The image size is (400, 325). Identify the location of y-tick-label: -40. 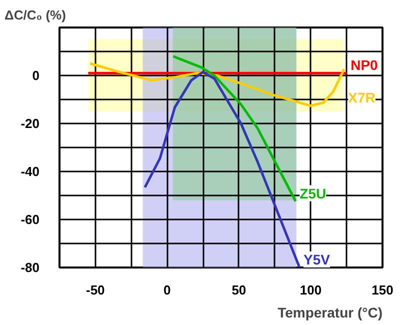
(30, 171).